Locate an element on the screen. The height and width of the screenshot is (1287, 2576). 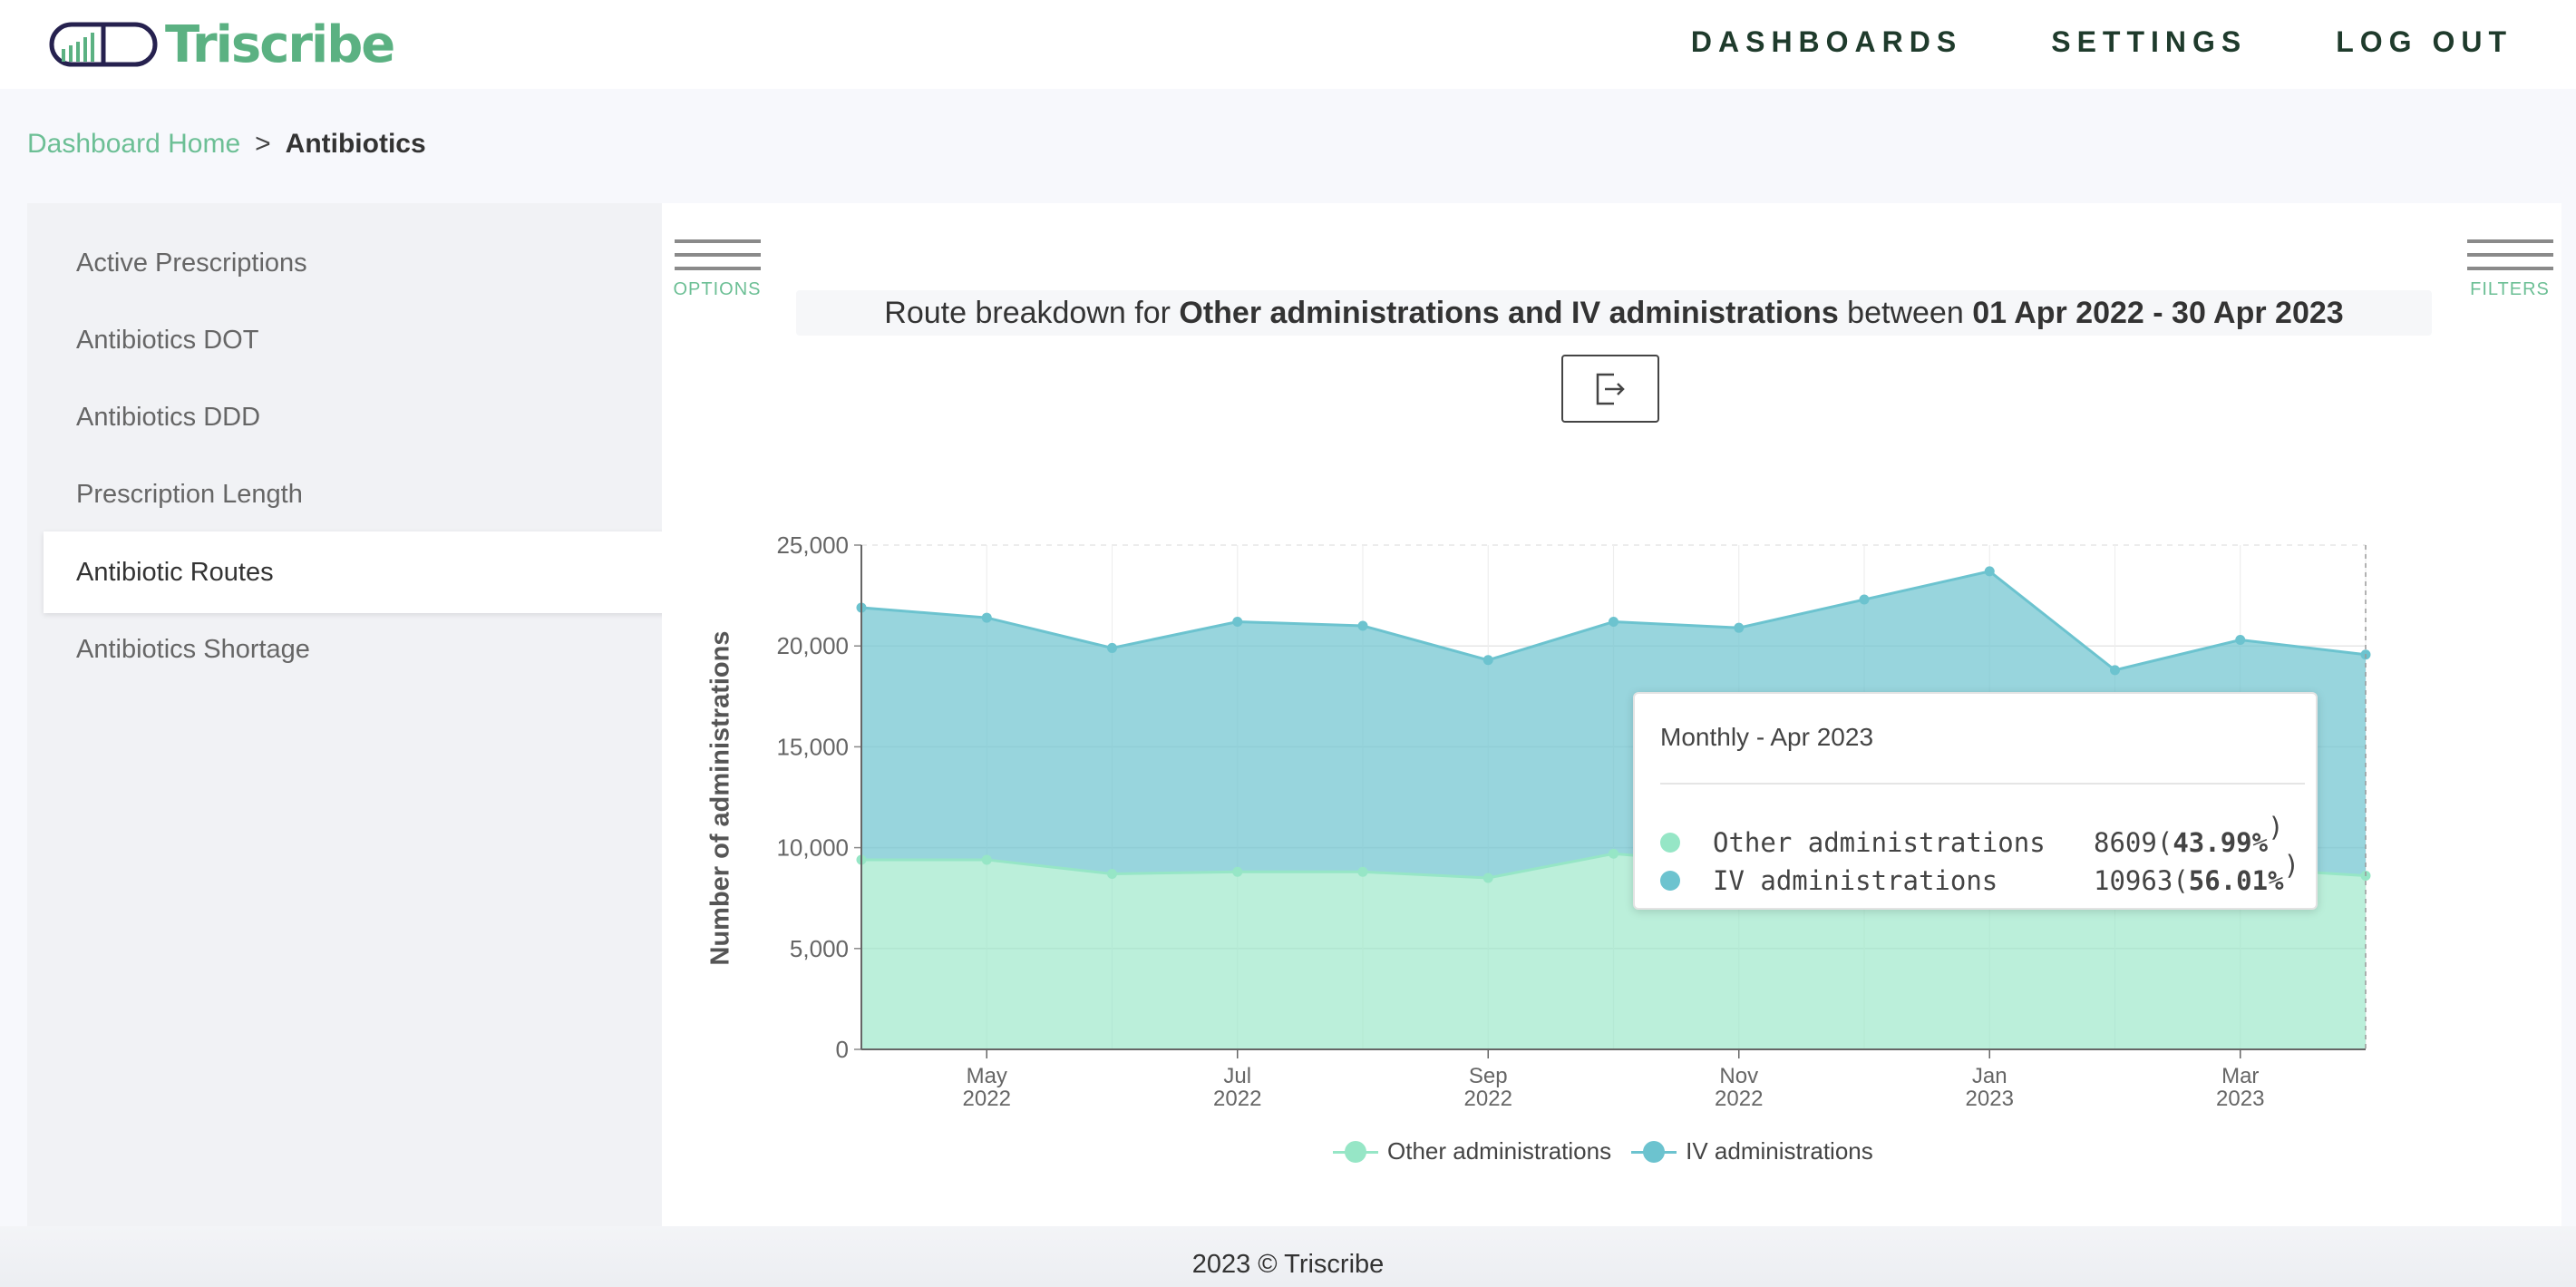
tooltip-row-value: 8609 is located at coordinates (2125, 842).